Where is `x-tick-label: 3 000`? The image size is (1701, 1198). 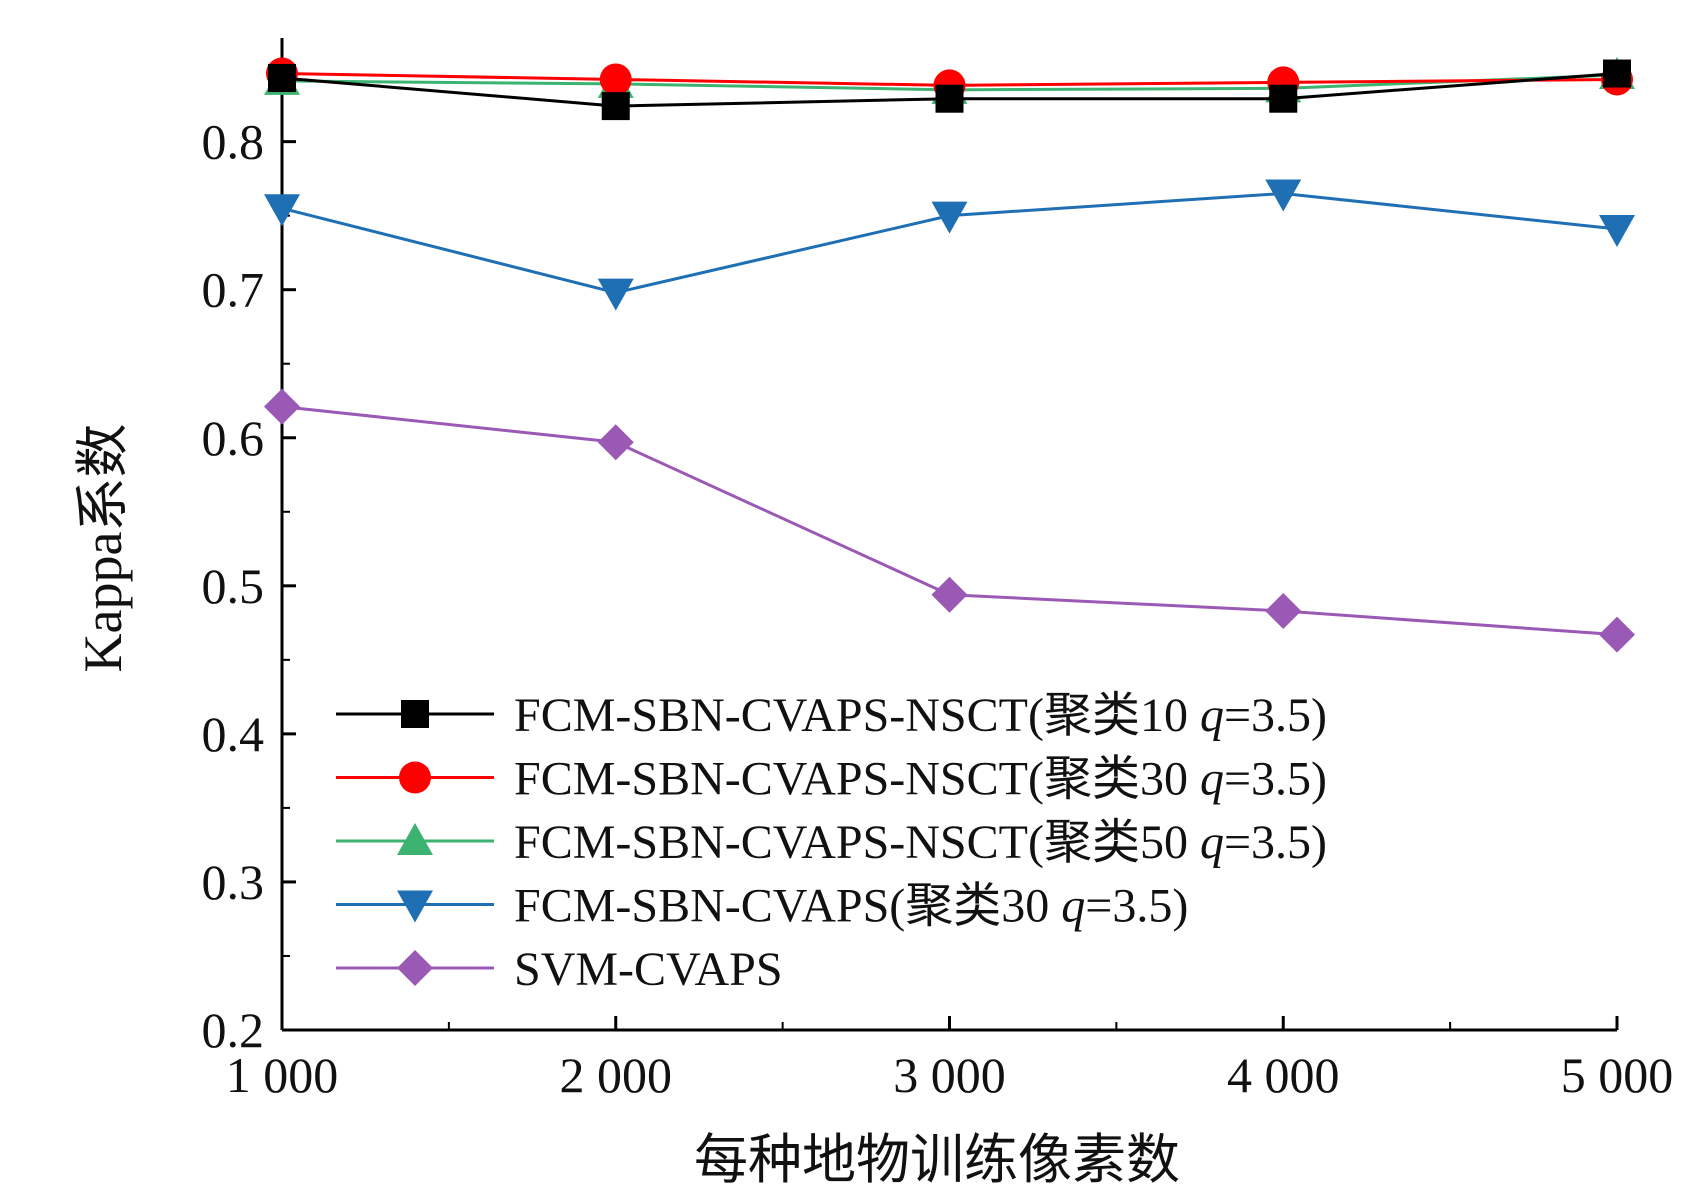
x-tick-label: 3 000 is located at coordinates (949, 1075).